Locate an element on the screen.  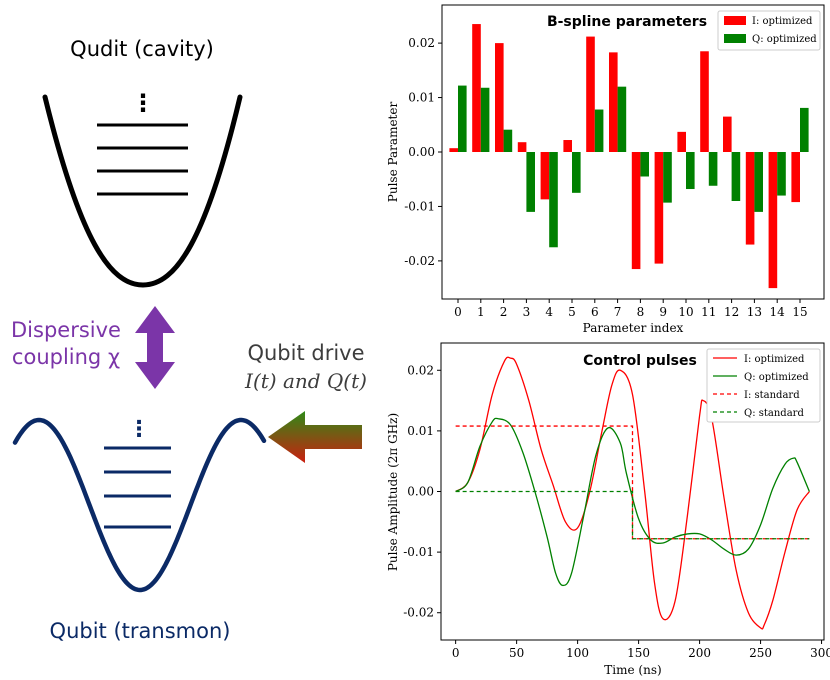
legend-label-q-opt: Q: optimized is located at coordinates (776, 377).